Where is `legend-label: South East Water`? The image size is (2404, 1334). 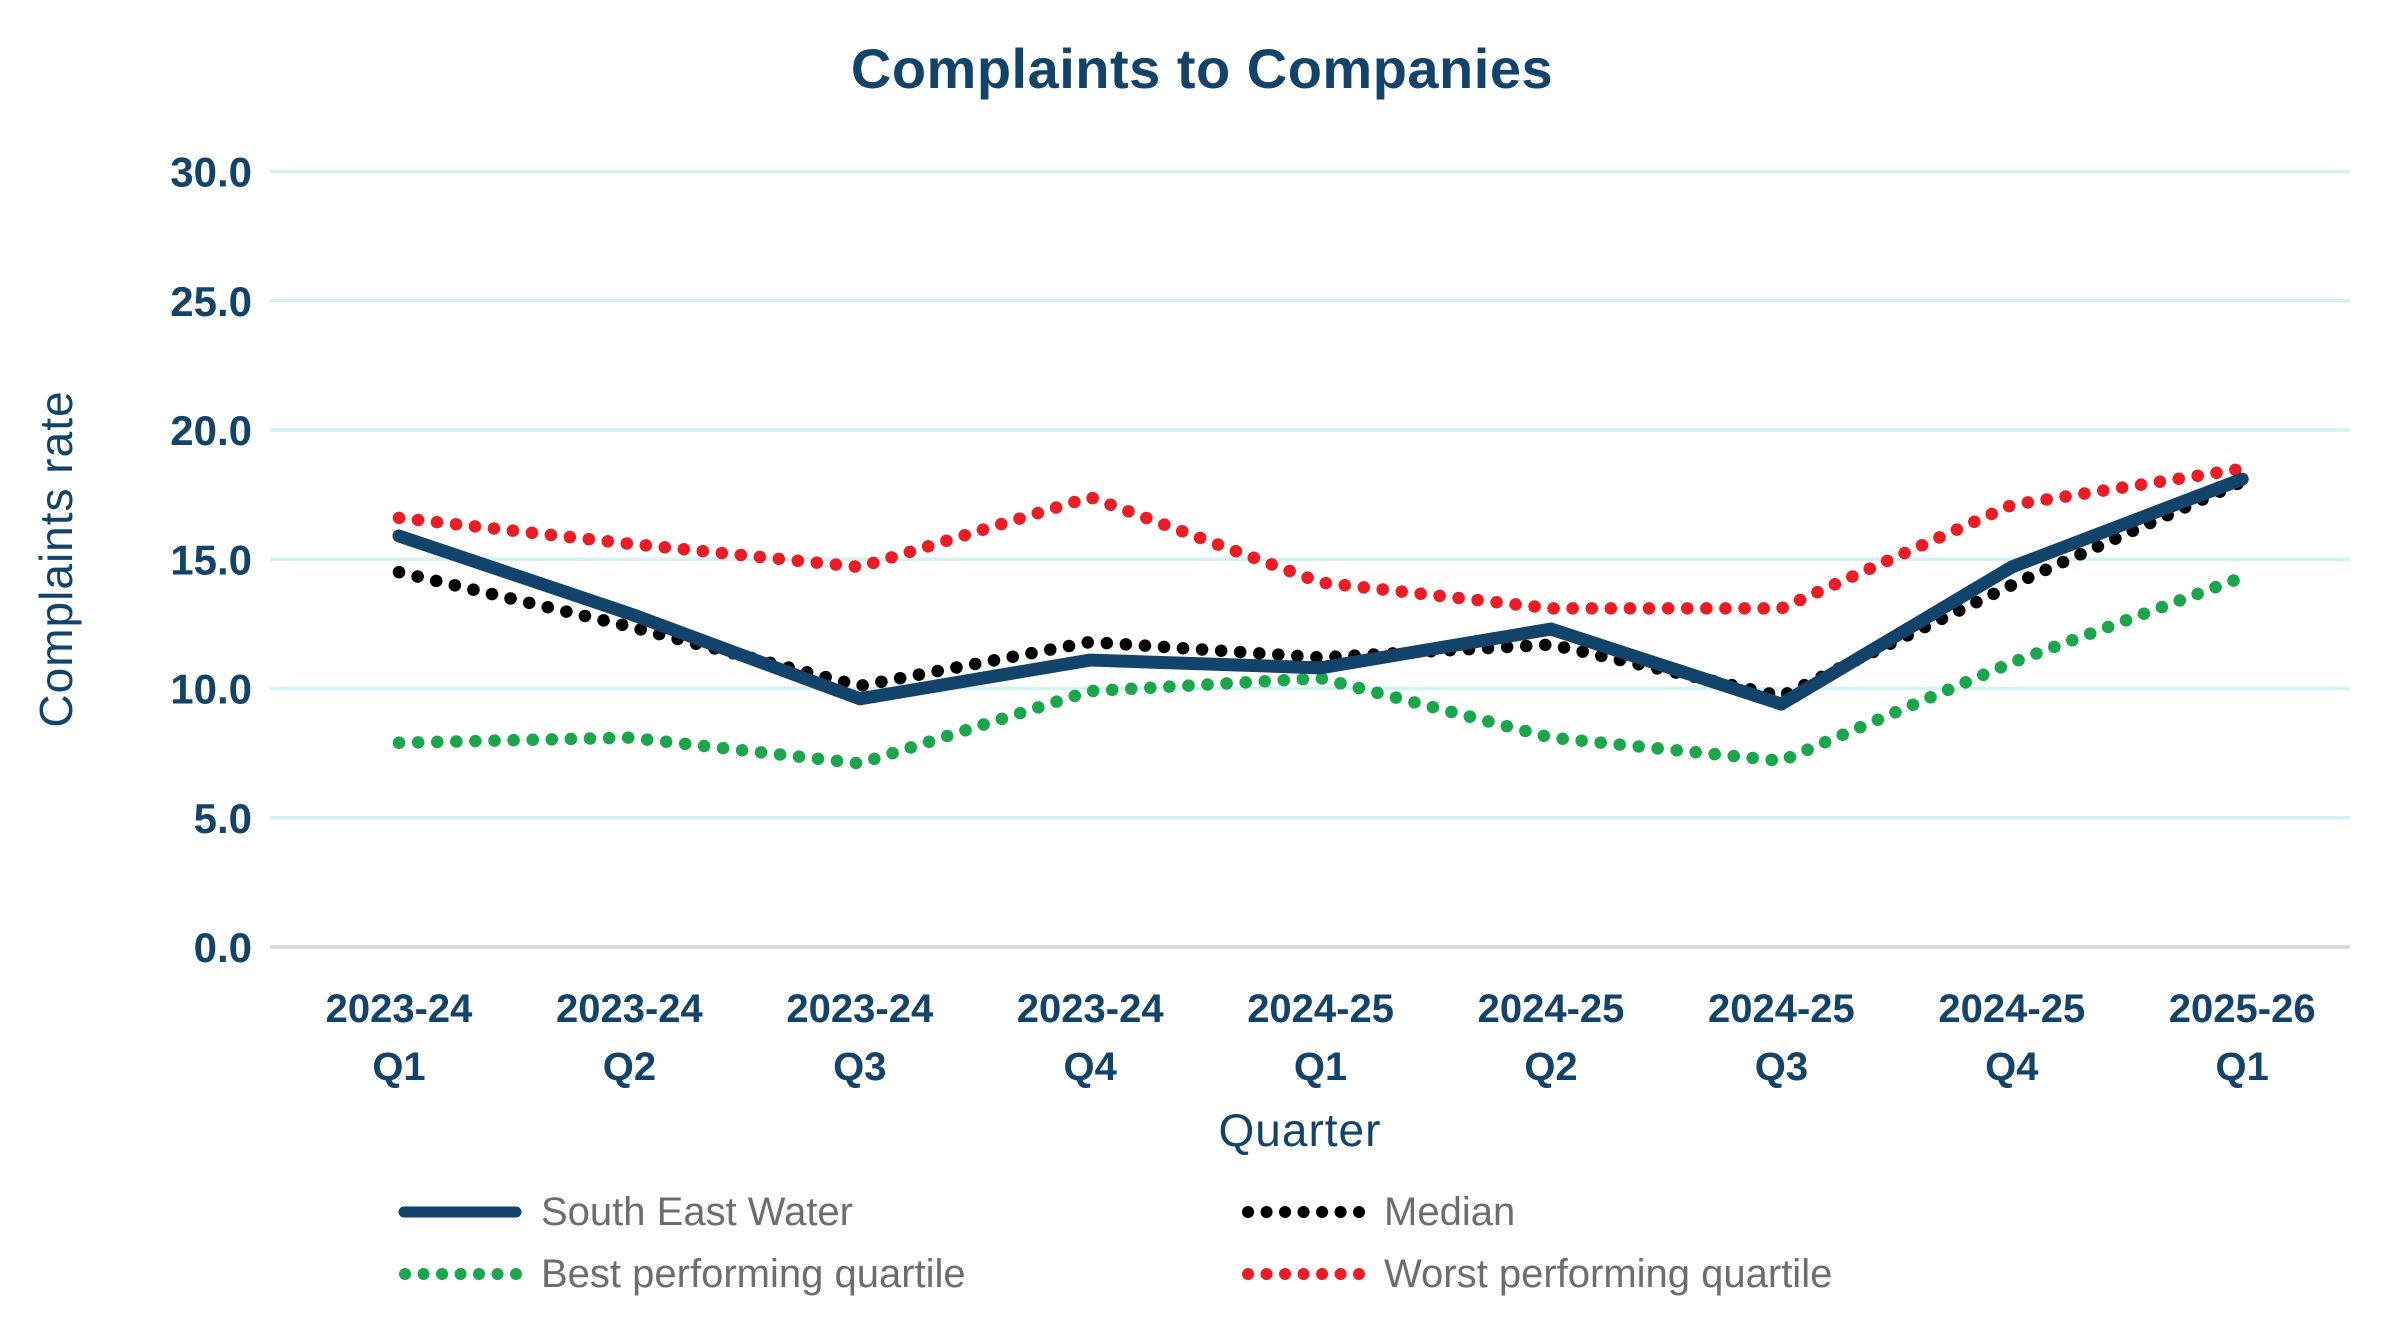 legend-label: South East Water is located at coordinates (697, 1212).